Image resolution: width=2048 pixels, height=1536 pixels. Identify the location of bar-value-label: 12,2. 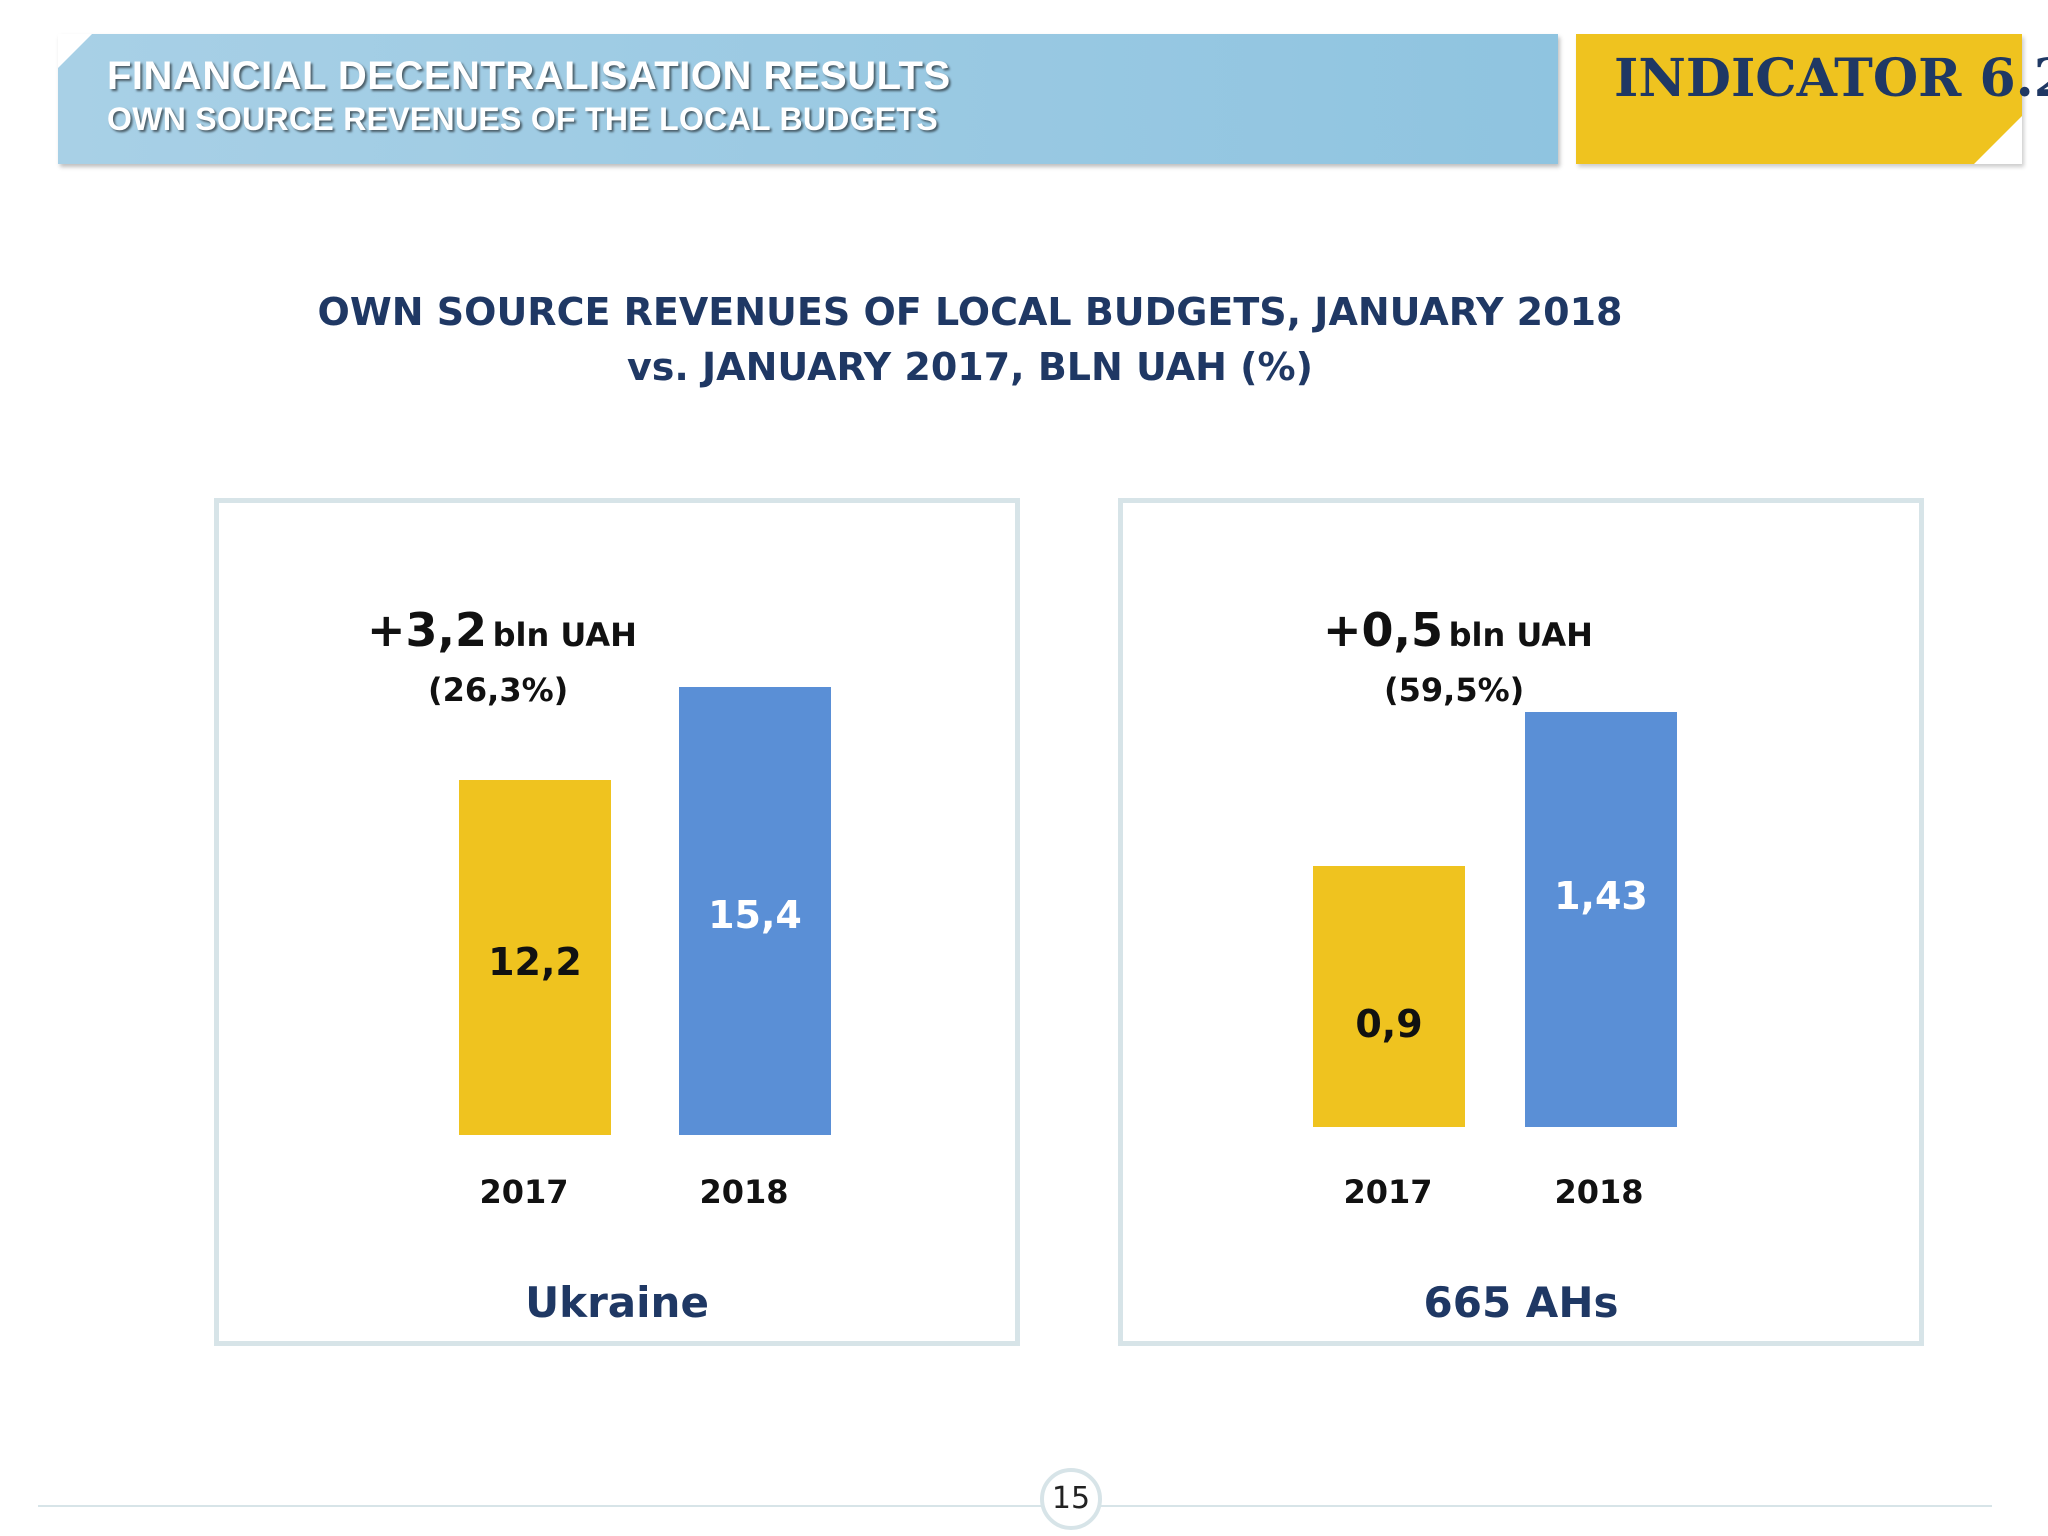
(535, 961).